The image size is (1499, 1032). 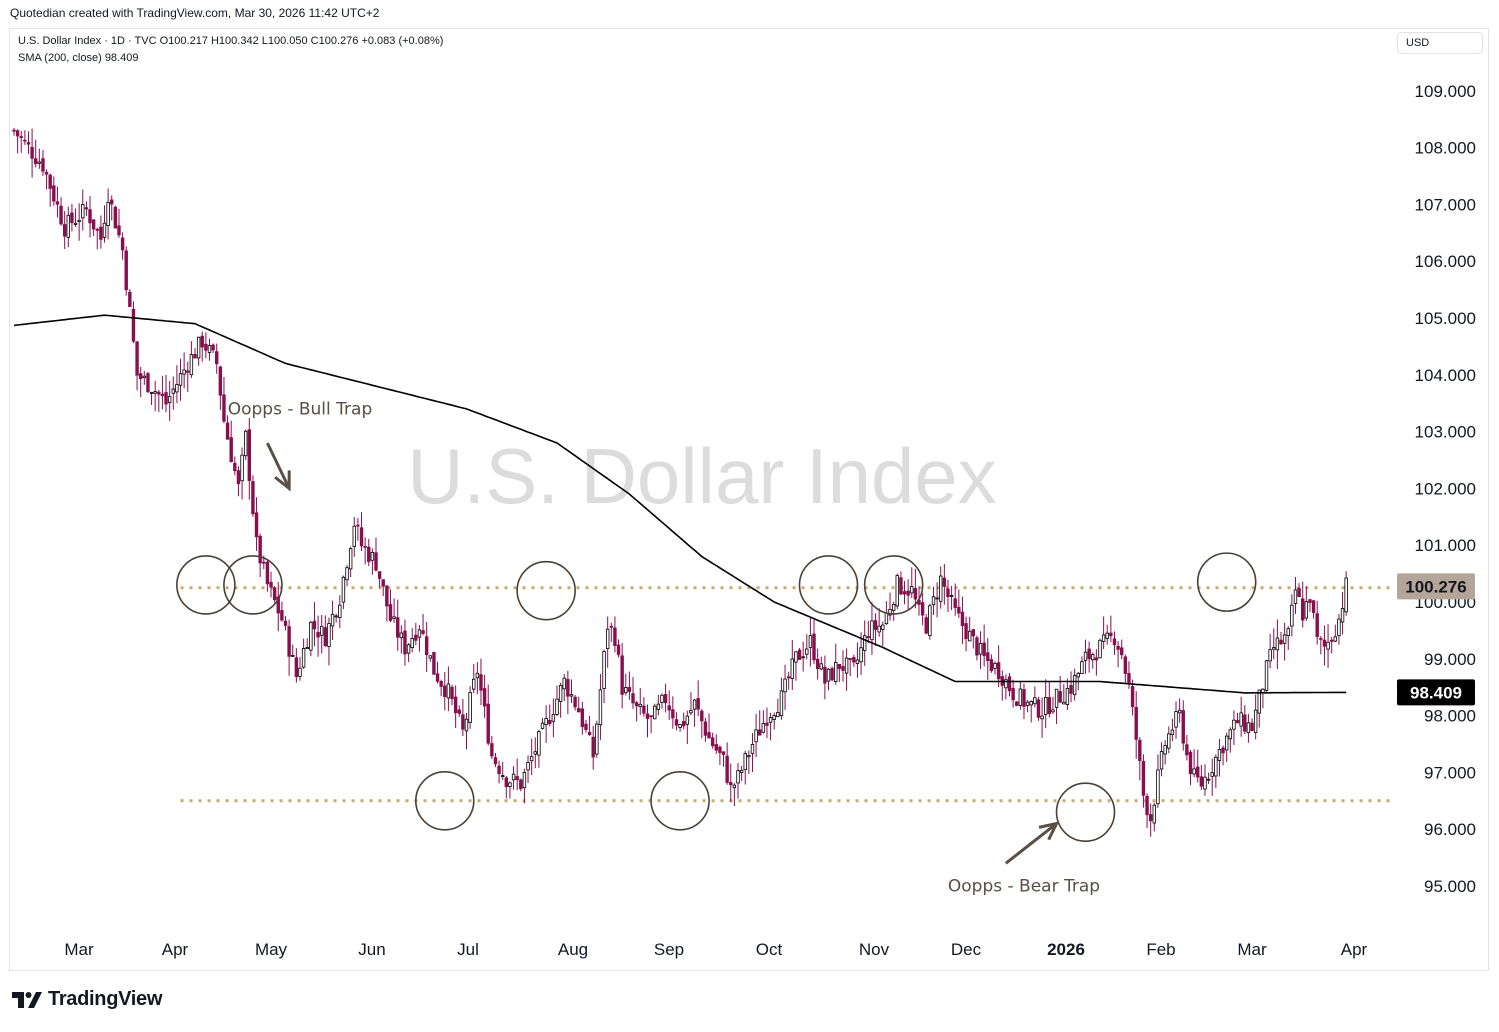 What do you see at coordinates (1436, 586) in the screenshot?
I see `last-price-label-bg` at bounding box center [1436, 586].